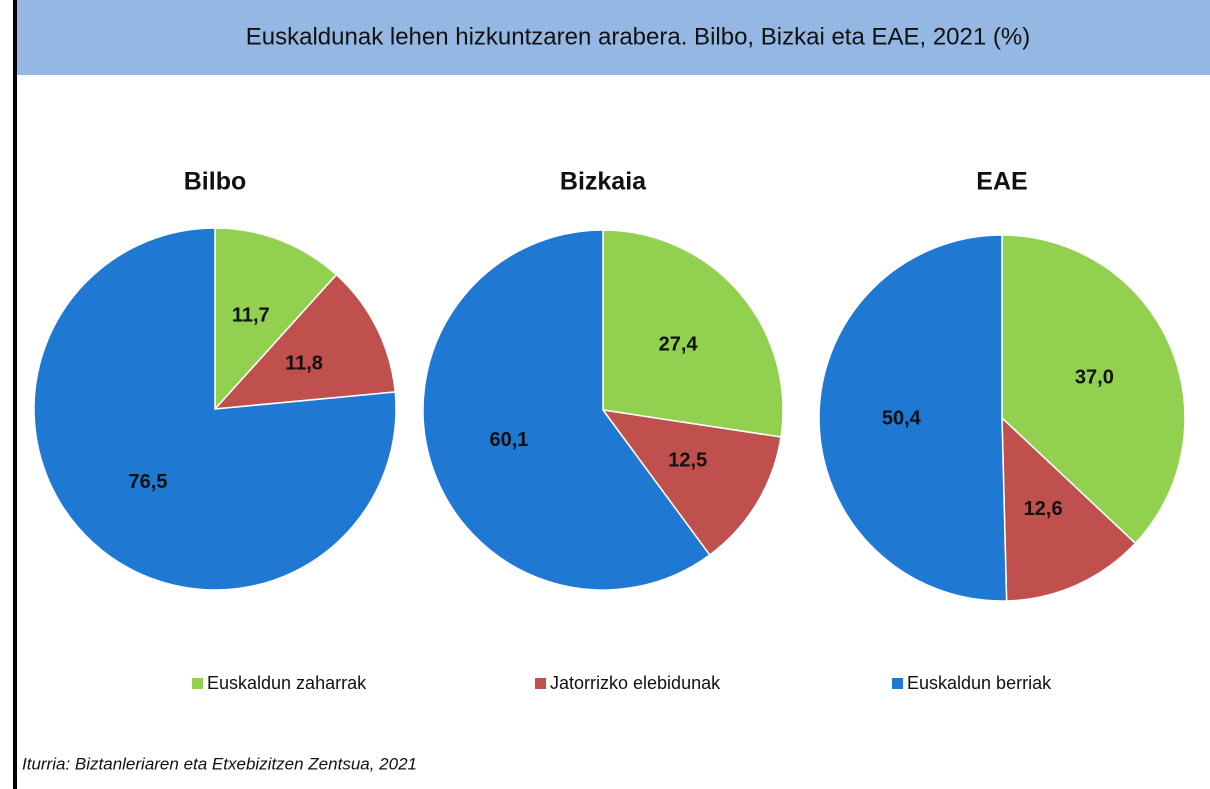 This screenshot has width=1210, height=789. What do you see at coordinates (215, 182) in the screenshot?
I see `pie-title: Bilbo` at bounding box center [215, 182].